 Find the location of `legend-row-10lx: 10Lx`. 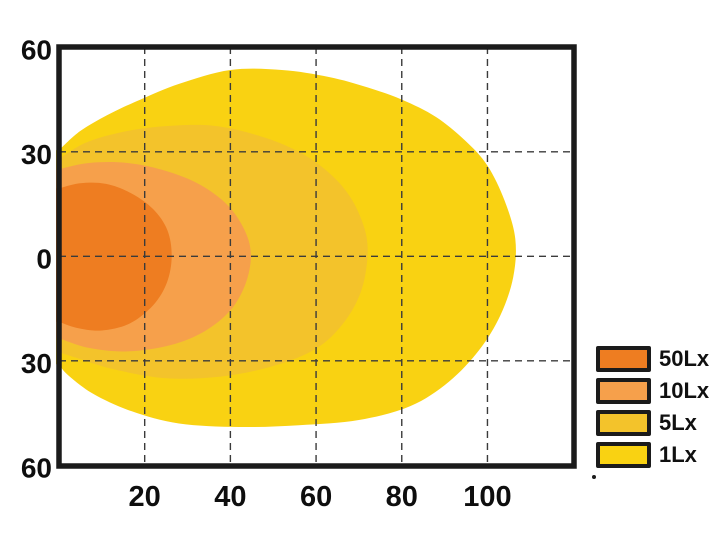

legend-row-10lx: 10Lx is located at coordinates (658, 391).